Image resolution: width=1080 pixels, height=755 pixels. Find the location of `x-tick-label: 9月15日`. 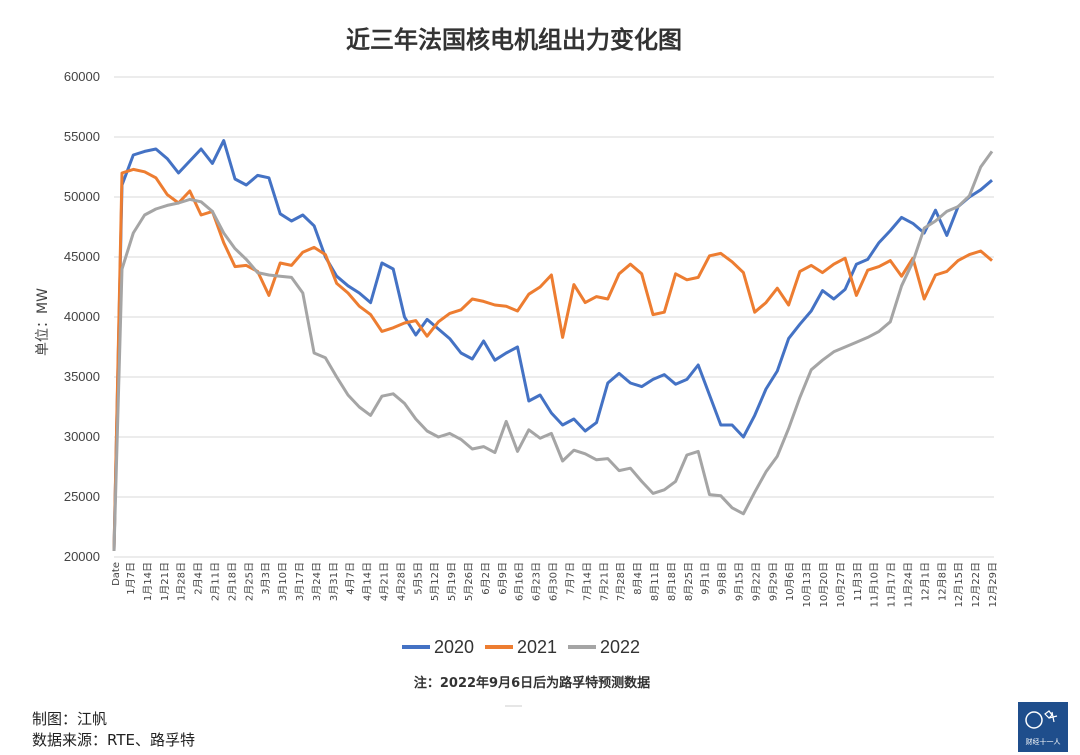

x-tick-label: 9月15日 is located at coordinates (739, 581).